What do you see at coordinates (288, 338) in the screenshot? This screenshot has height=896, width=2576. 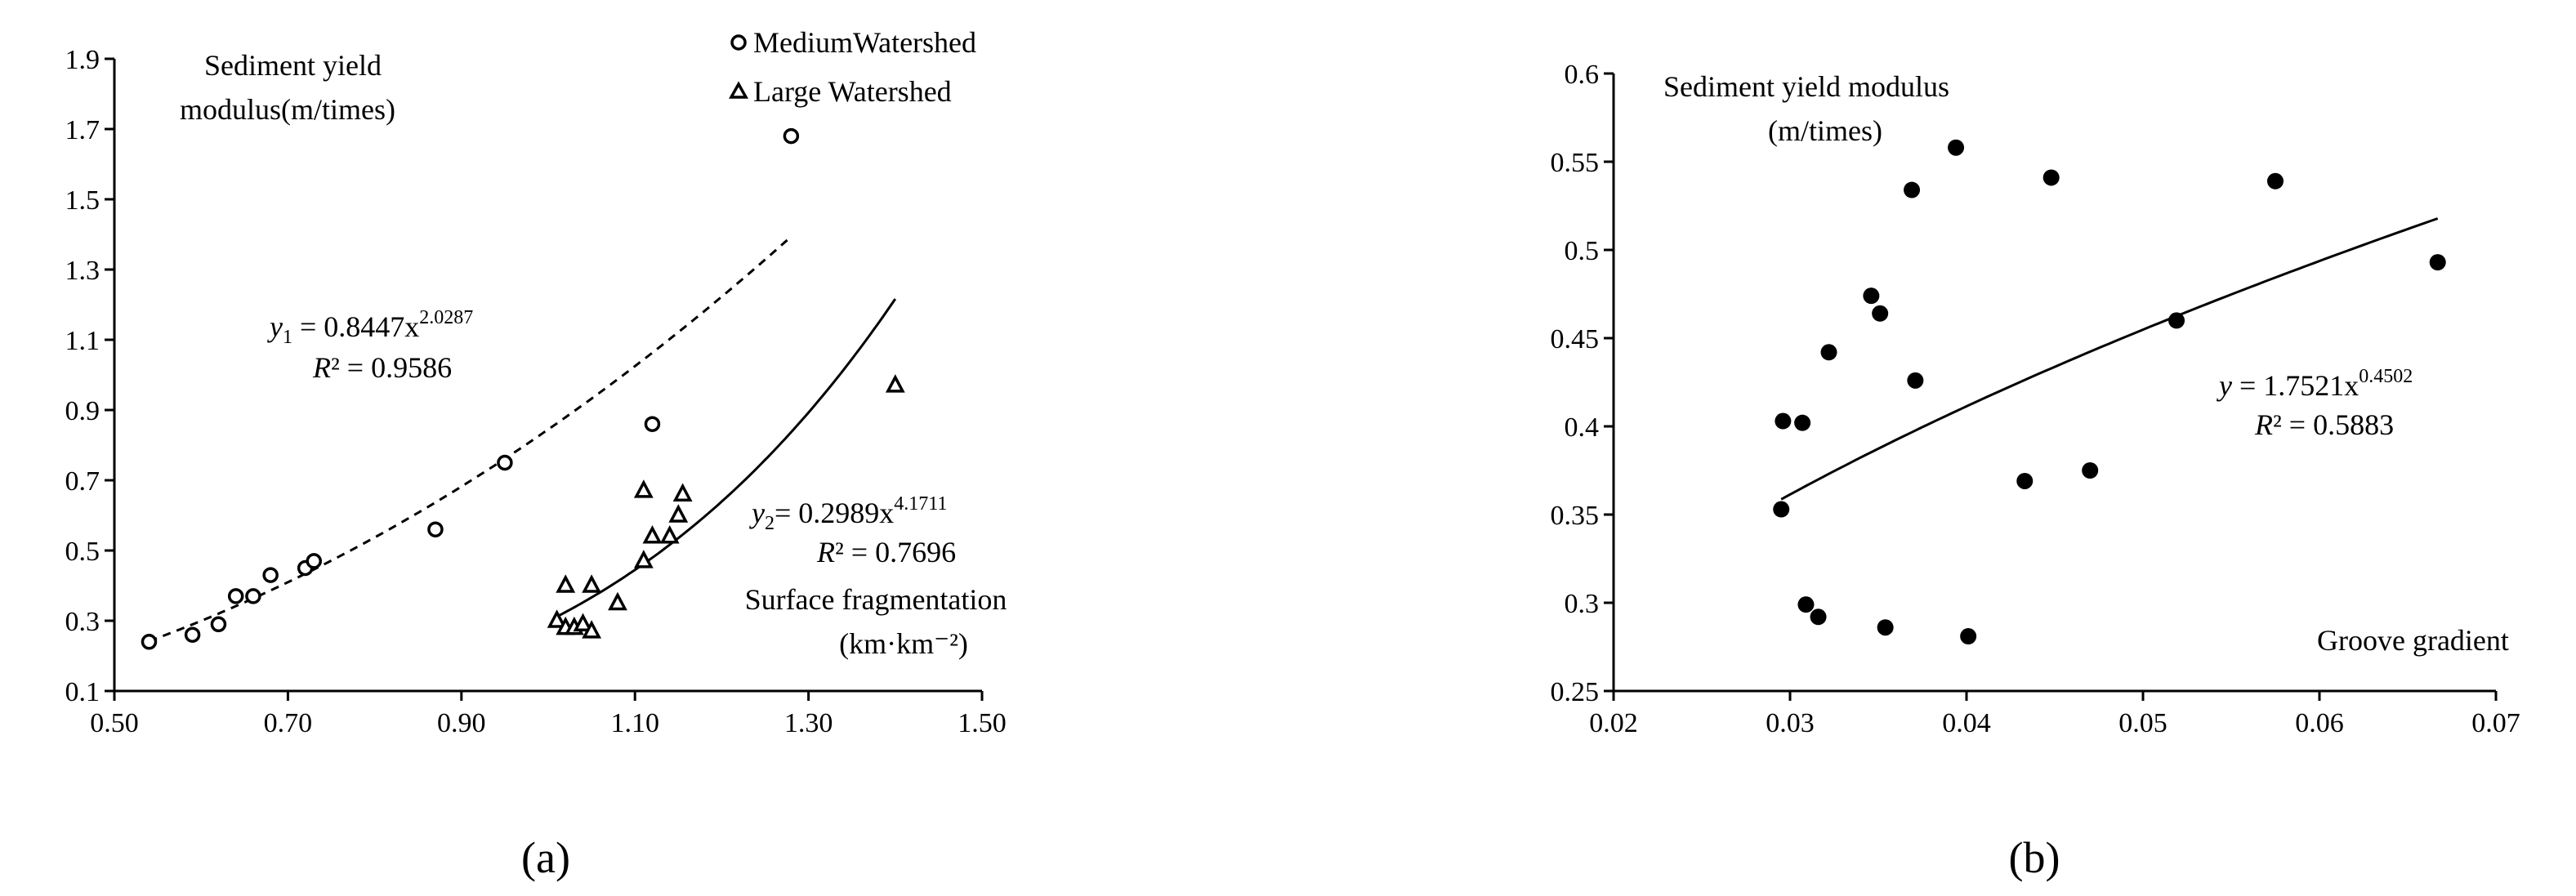 I see `eq1-sub: 1` at bounding box center [288, 338].